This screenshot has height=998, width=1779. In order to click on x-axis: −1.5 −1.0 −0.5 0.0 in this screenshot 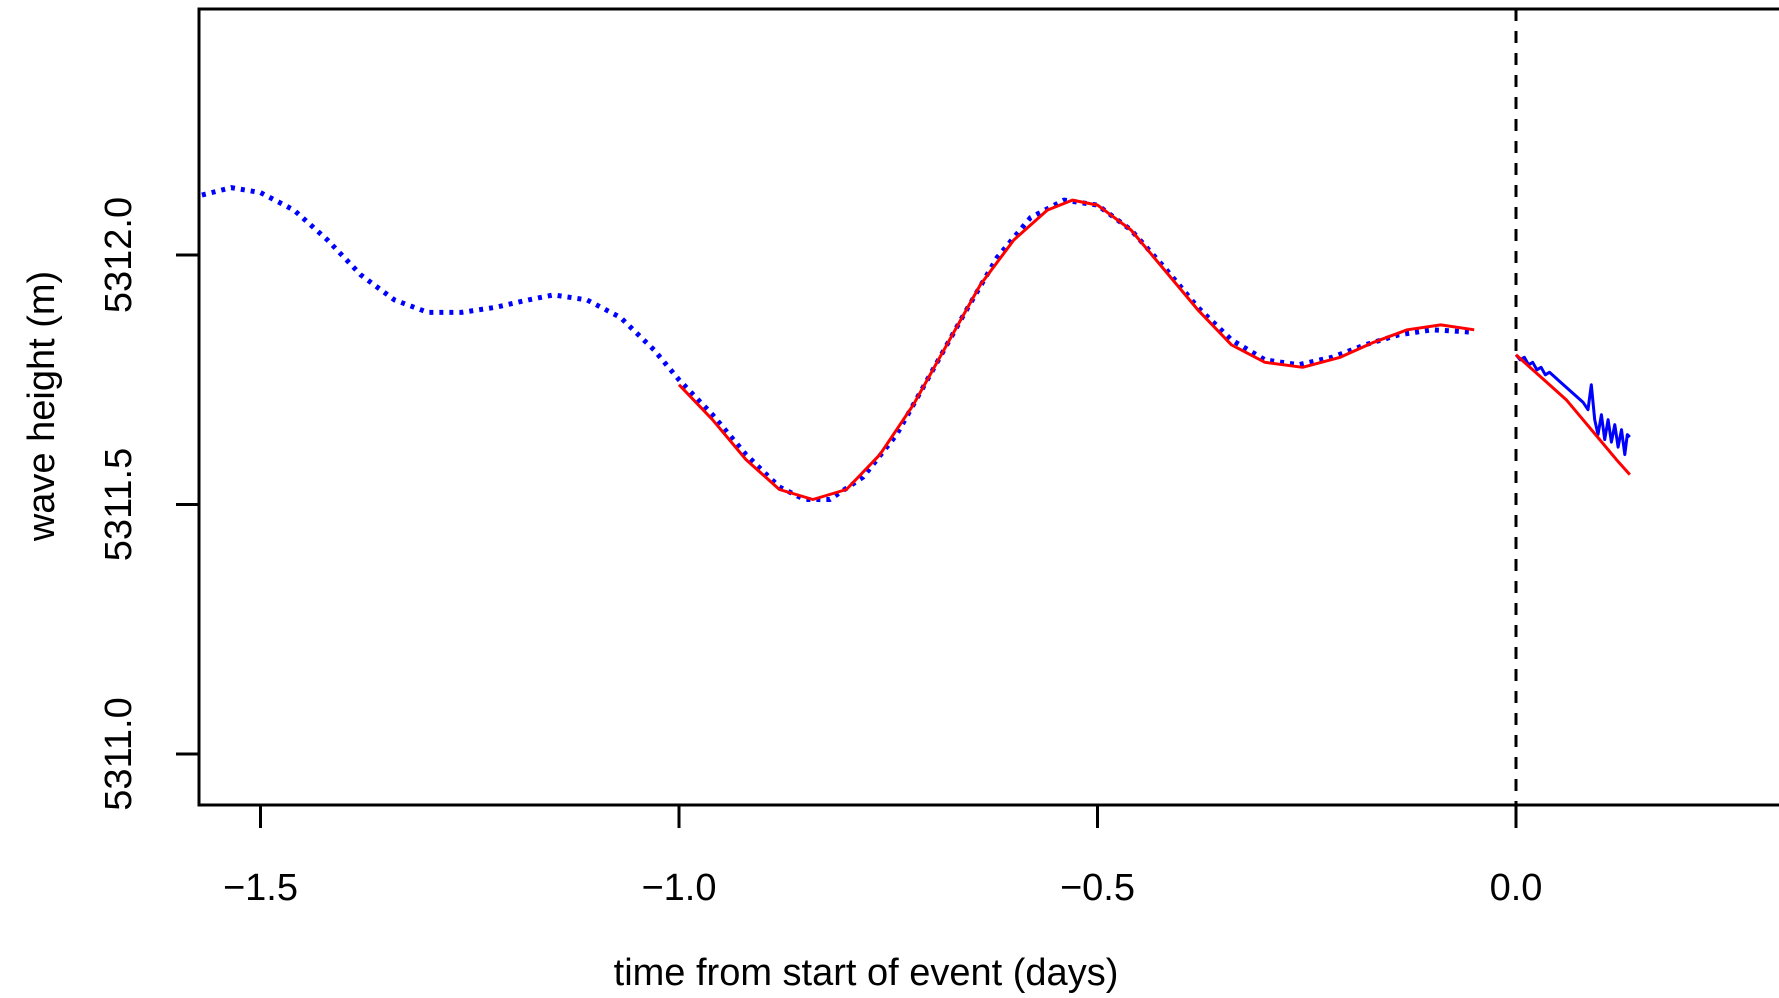, I will do `click(882, 857)`.